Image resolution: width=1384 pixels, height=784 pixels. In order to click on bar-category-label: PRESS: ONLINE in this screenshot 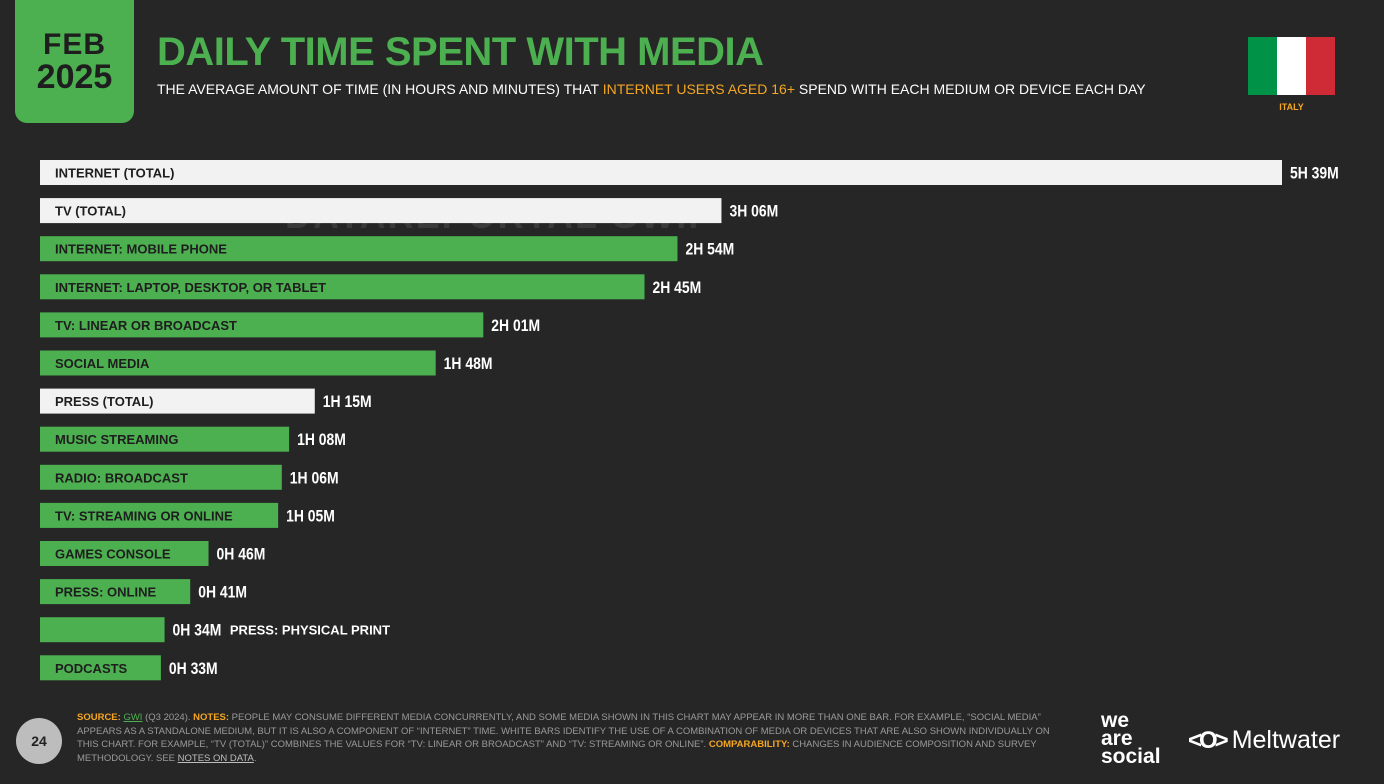, I will do `click(105, 592)`.